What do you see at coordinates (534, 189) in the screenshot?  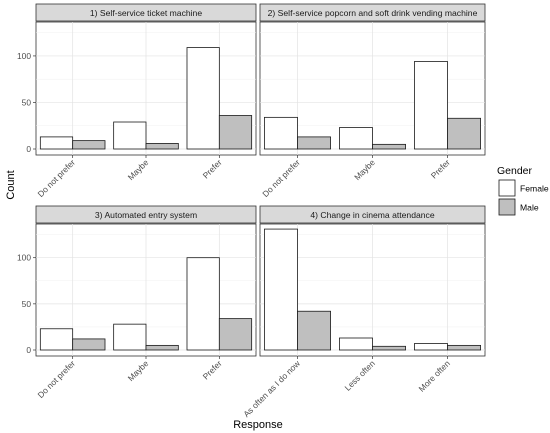 I see `legend-label-female: Female` at bounding box center [534, 189].